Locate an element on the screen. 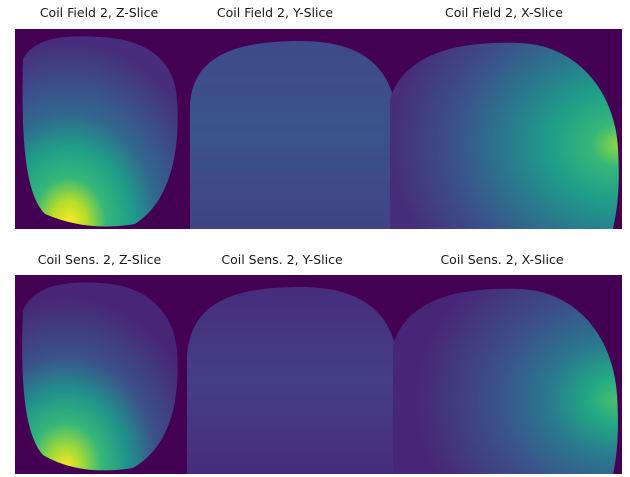 Image resolution: width=630 pixels, height=477 pixels. panel-title-field-z: Coil Field 2, Z-Slice is located at coordinates (99, 12).